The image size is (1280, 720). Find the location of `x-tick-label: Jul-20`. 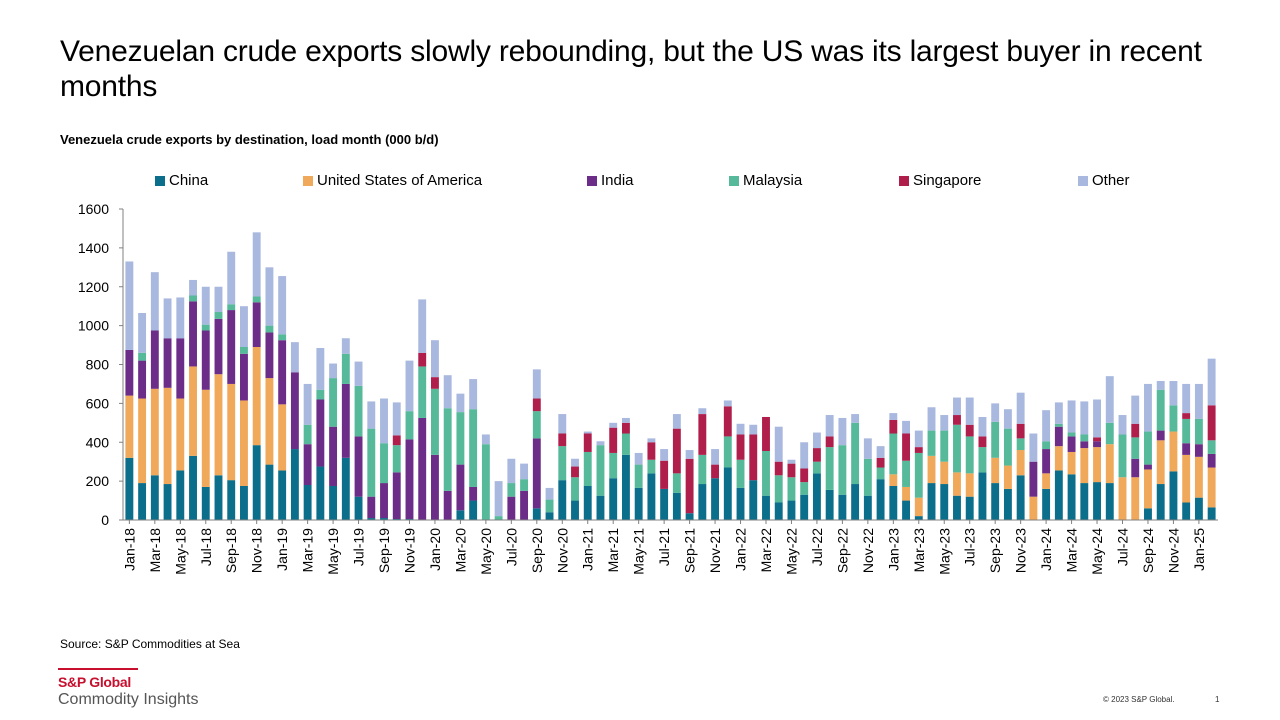

x-tick-label: Jul-20 is located at coordinates (511, 547).